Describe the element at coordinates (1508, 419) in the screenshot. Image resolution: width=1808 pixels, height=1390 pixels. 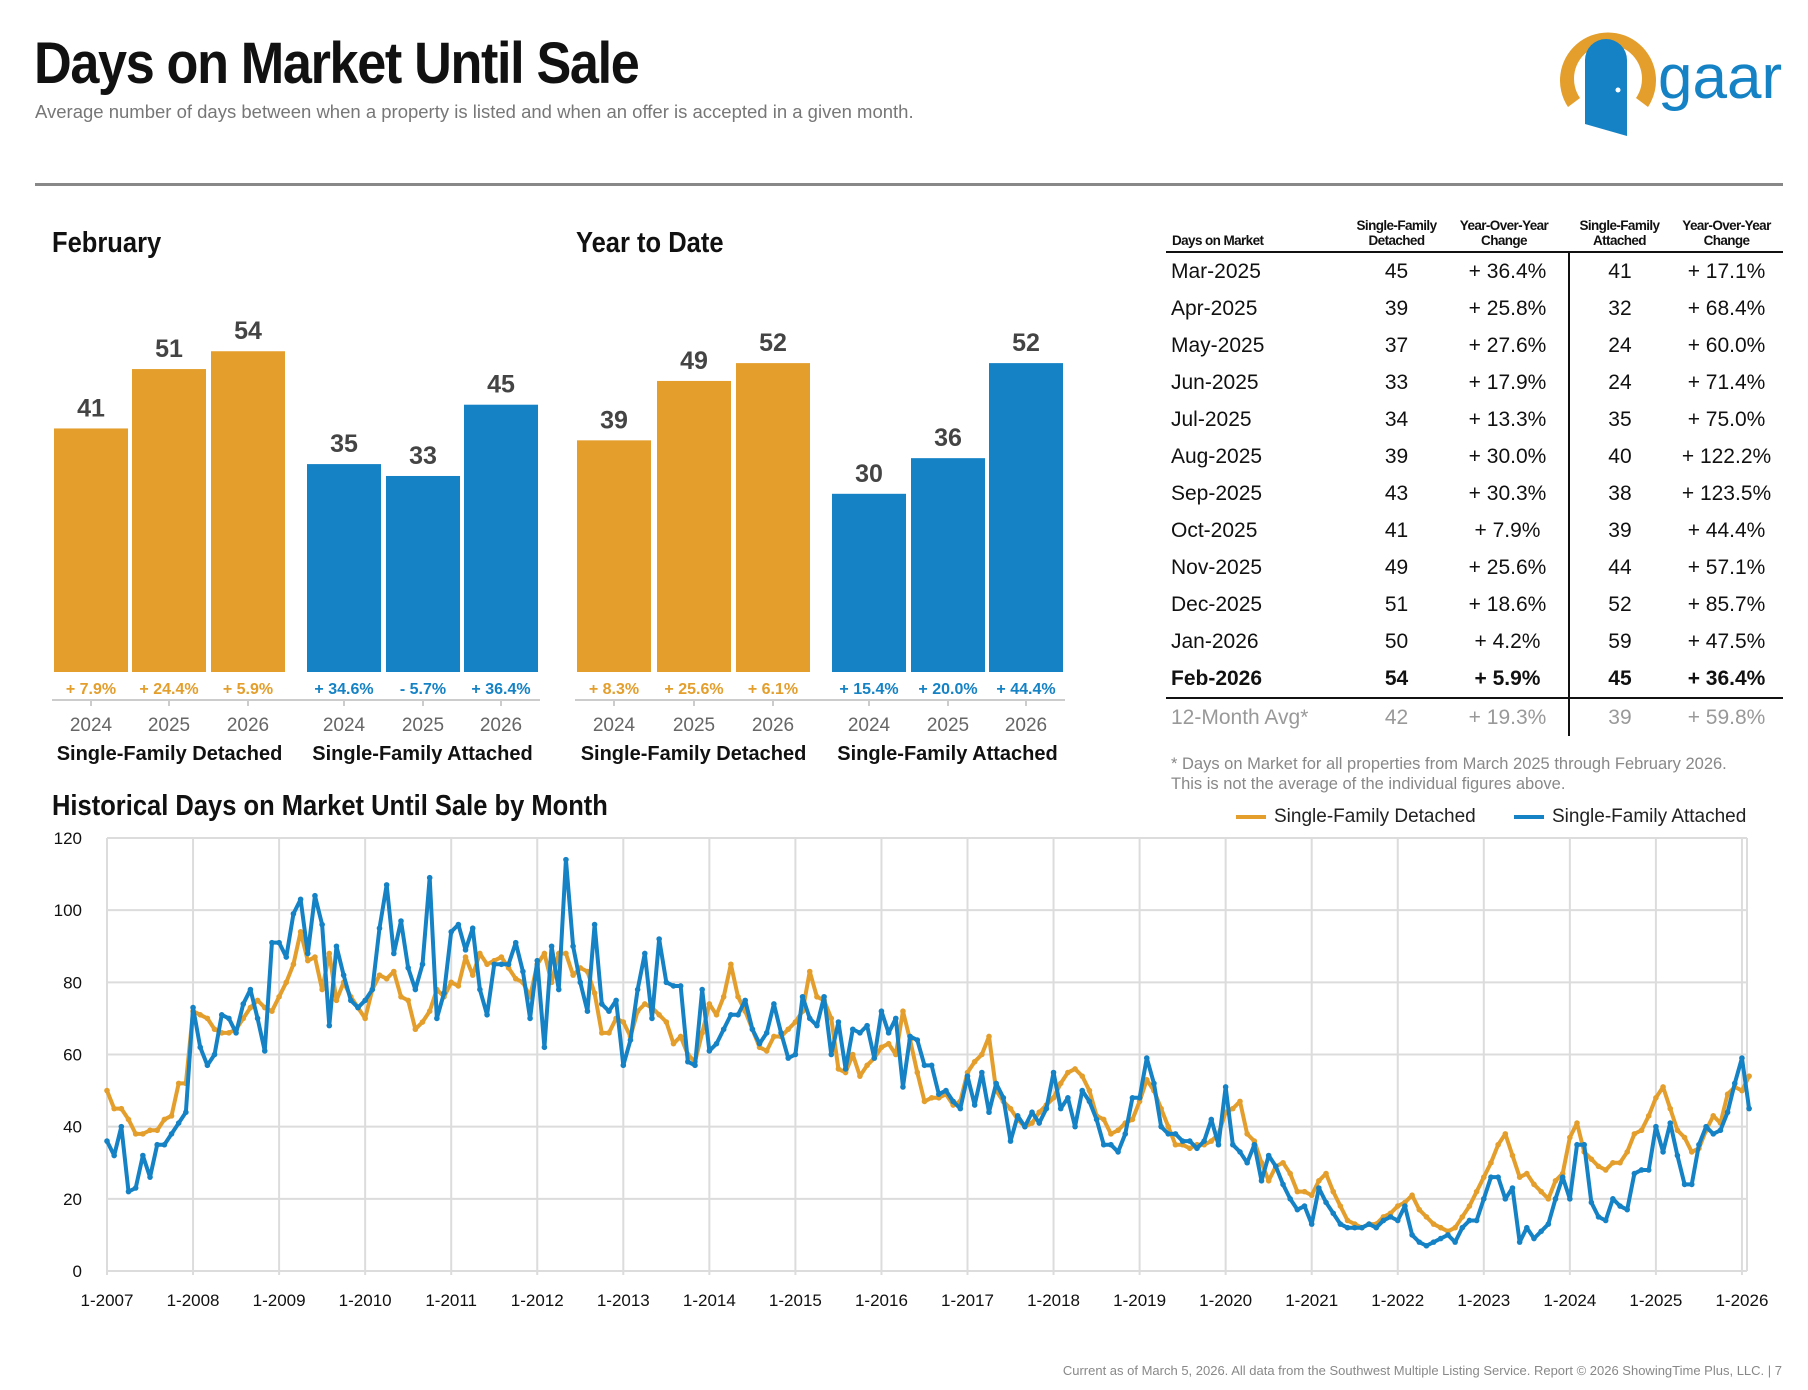
I see `table-cell: + 13.3%` at that location.